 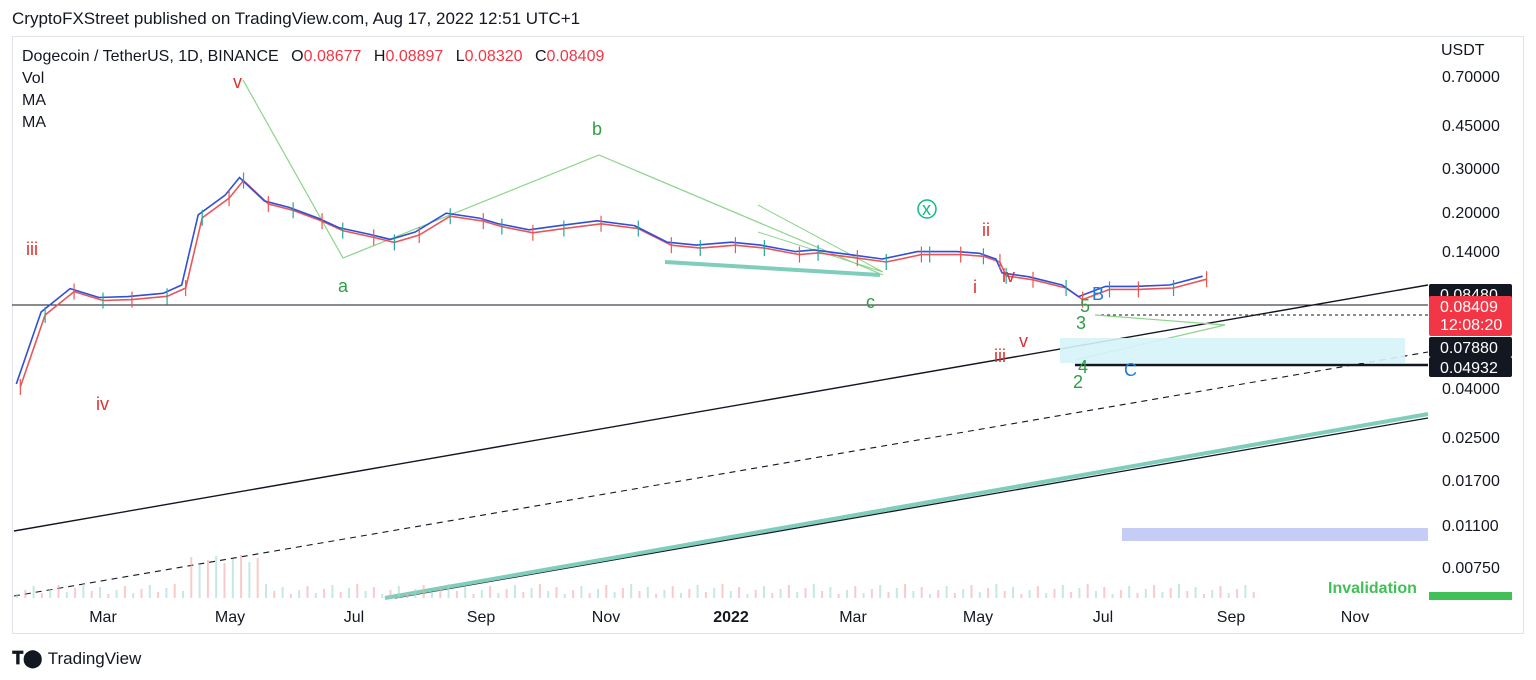 I want to click on tradingview-brand: 𝐓⬤ TradingView, so click(x=76, y=658).